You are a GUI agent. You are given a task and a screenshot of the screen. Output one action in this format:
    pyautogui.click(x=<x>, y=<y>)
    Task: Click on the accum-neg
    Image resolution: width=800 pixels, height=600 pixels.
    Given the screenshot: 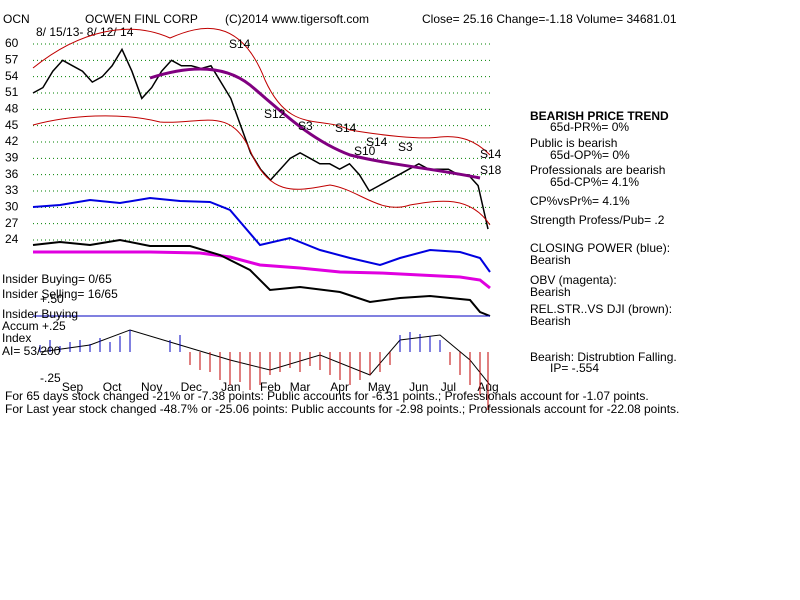 What is the action you would take?
    pyautogui.click(x=339, y=381)
    